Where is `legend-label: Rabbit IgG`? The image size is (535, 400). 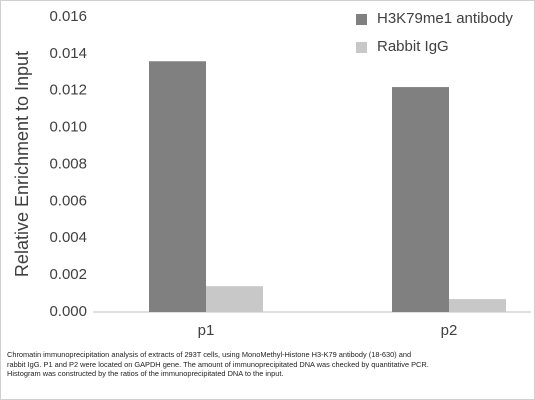
legend-label: Rabbit IgG is located at coordinates (413, 46).